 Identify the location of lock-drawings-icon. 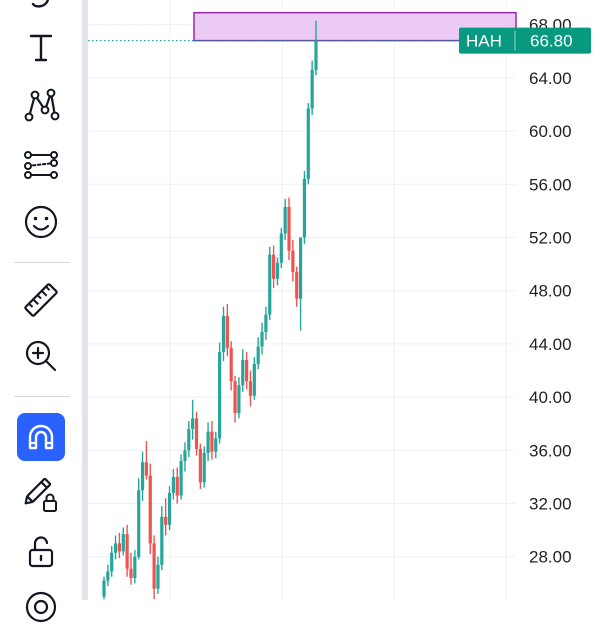
(40, 494).